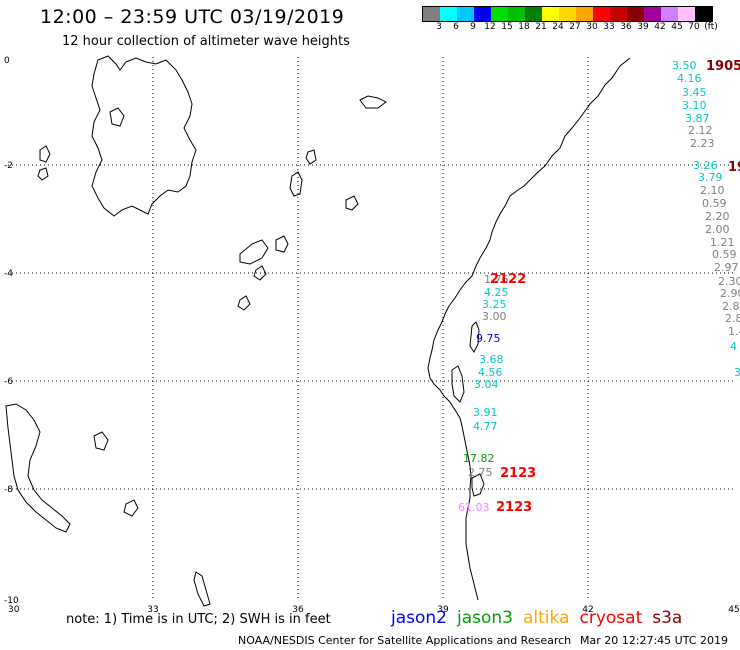  Describe the element at coordinates (490, 372) in the screenshot. I see `wave-height-value: 4.56` at that location.